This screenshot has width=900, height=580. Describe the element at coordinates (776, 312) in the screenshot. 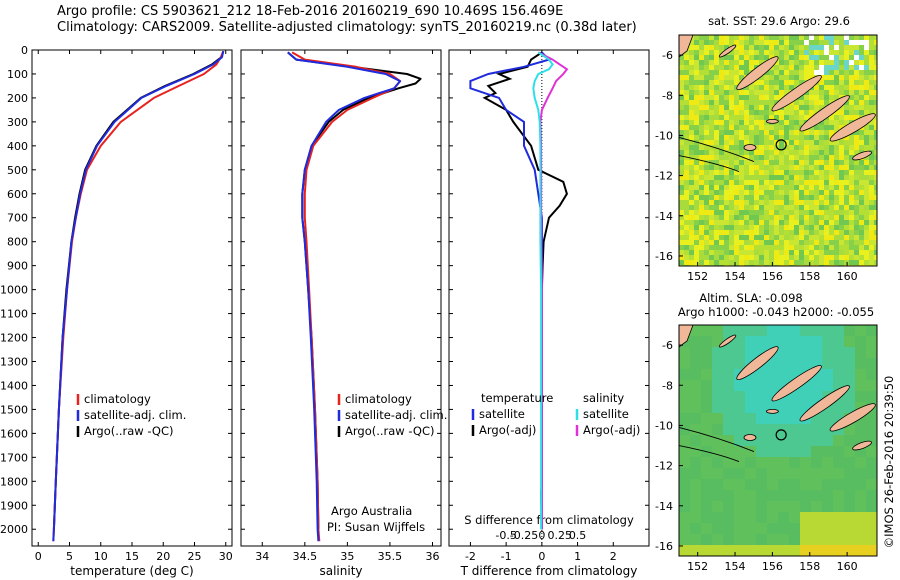

I see `sla-map-subtitle: Argo h1000: -0.043 h2000: -0.055` at that location.